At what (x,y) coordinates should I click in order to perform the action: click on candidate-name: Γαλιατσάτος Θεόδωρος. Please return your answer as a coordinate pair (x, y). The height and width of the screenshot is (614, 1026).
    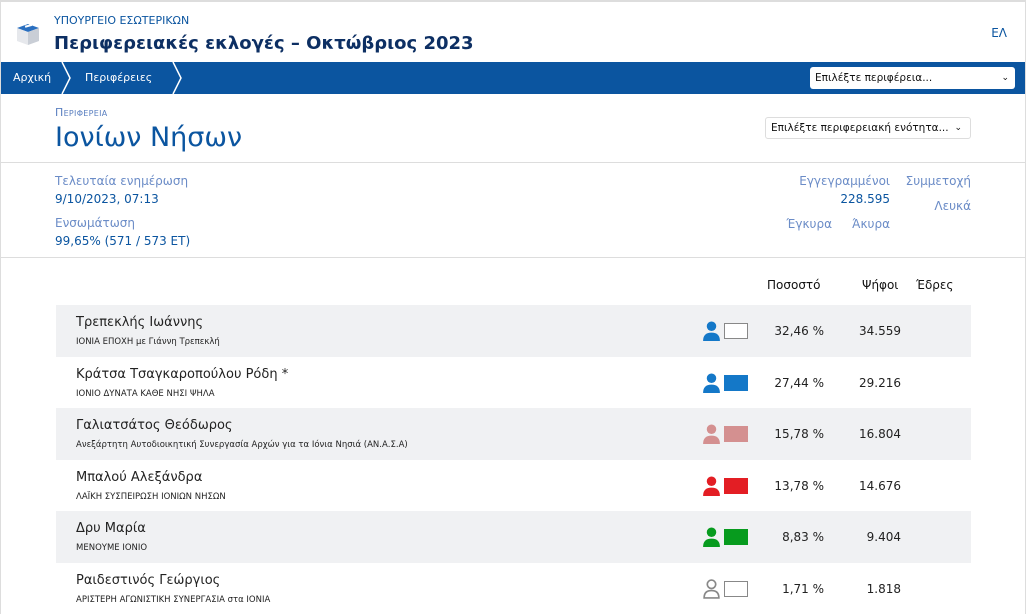
    Looking at the image, I should click on (154, 425).